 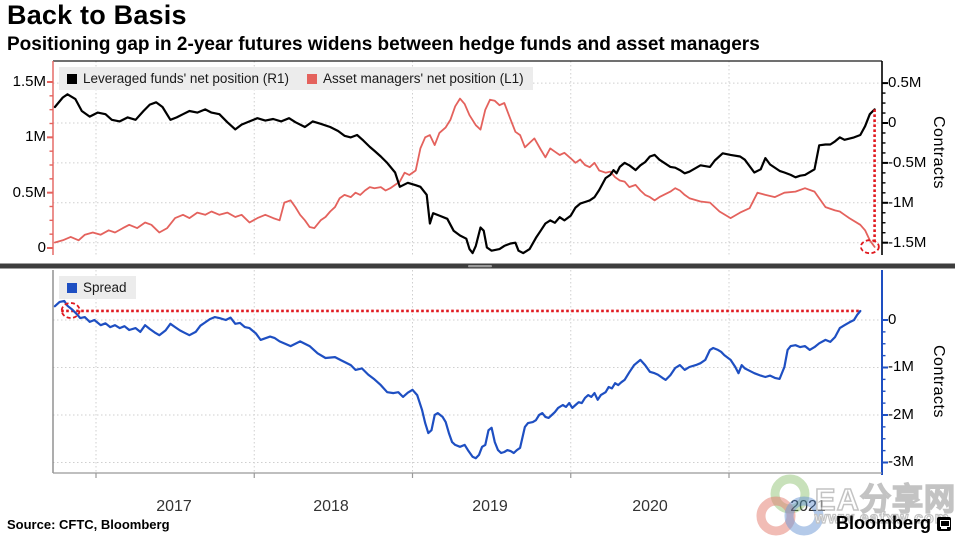 What do you see at coordinates (938, 381) in the screenshot?
I see `axis-title-contracts-bottom: Contracts` at bounding box center [938, 381].